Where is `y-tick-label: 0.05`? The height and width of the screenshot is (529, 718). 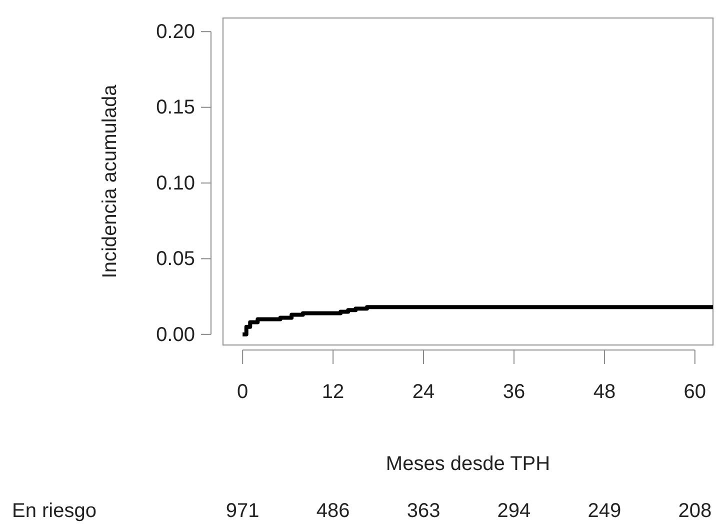 y-tick-label: 0.05 is located at coordinates (175, 259).